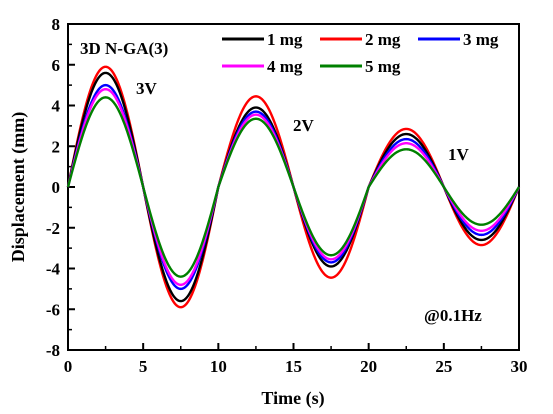 Image resolution: width=553 pixels, height=414 pixels. Describe the element at coordinates (443, 366) in the screenshot. I see `x-tick-label: 25` at that location.